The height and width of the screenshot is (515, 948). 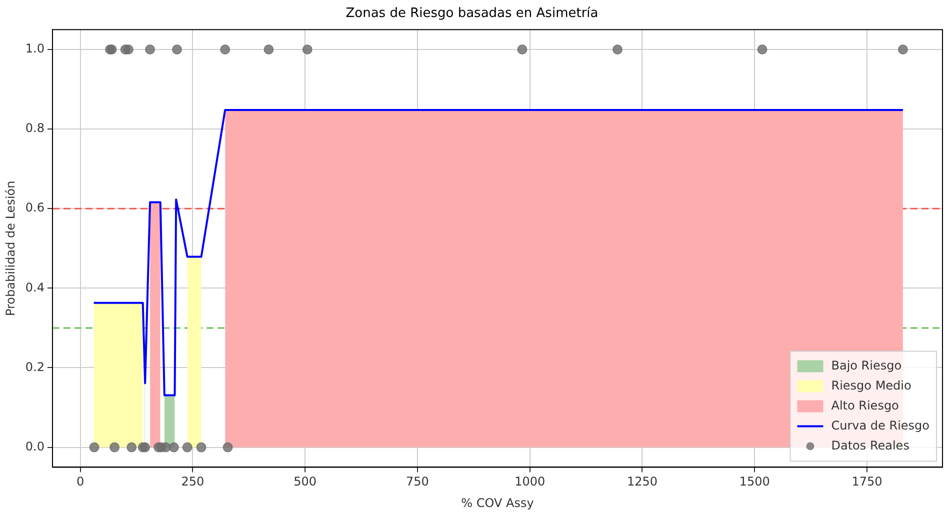 I want to click on legend-label: Alto Riesgo, so click(x=865, y=405).